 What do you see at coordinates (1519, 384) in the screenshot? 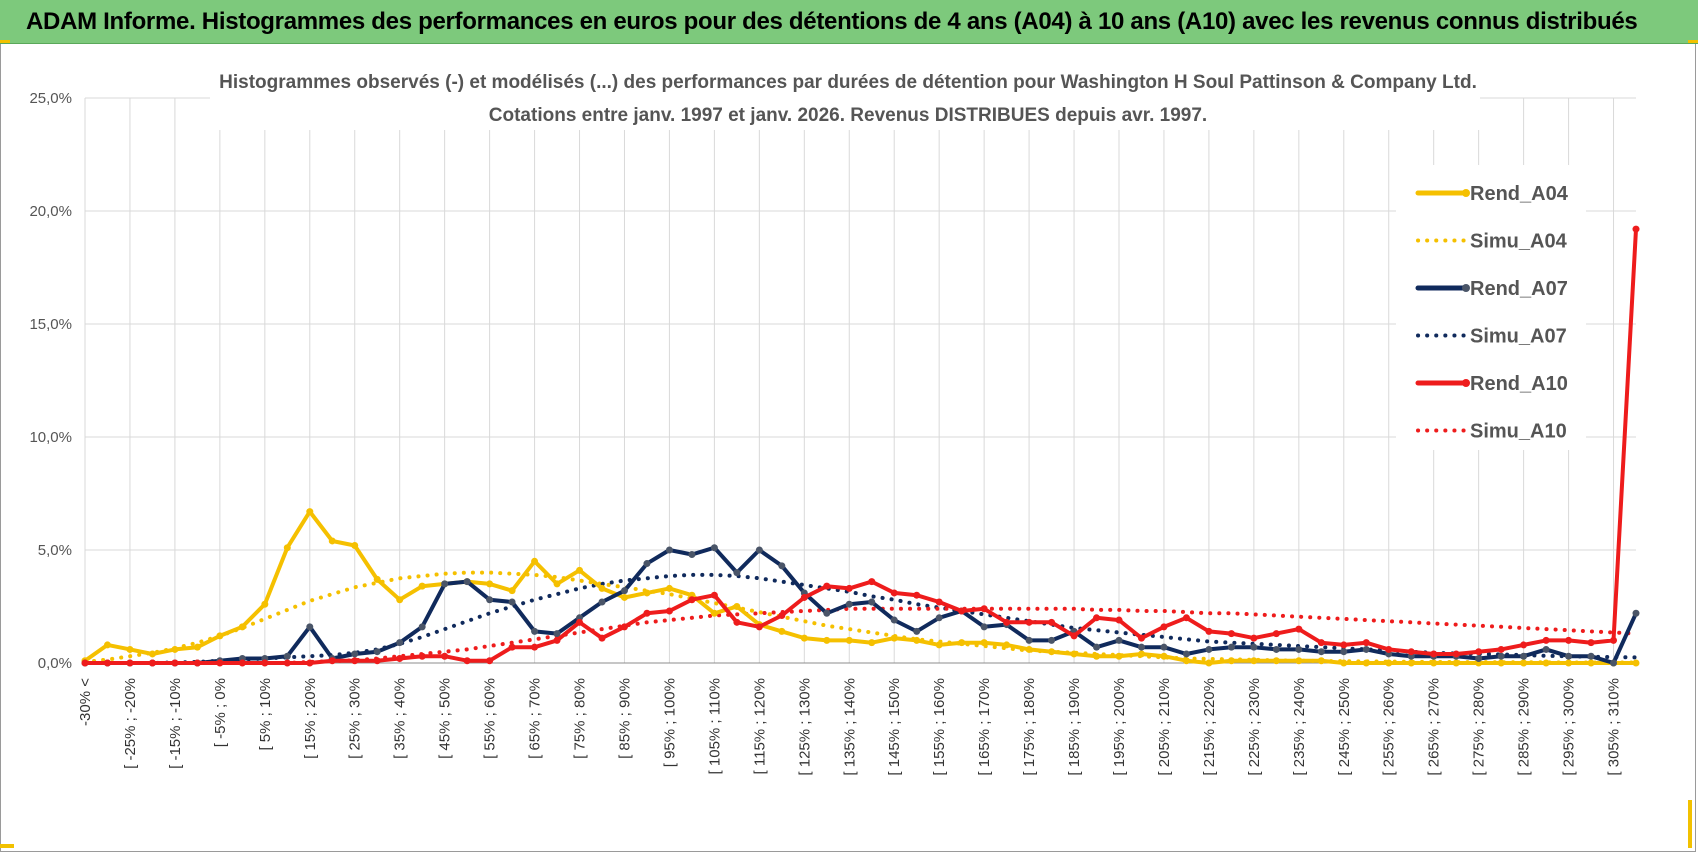
I see `legend-label-rend-a10: Rend_A10` at bounding box center [1519, 384].